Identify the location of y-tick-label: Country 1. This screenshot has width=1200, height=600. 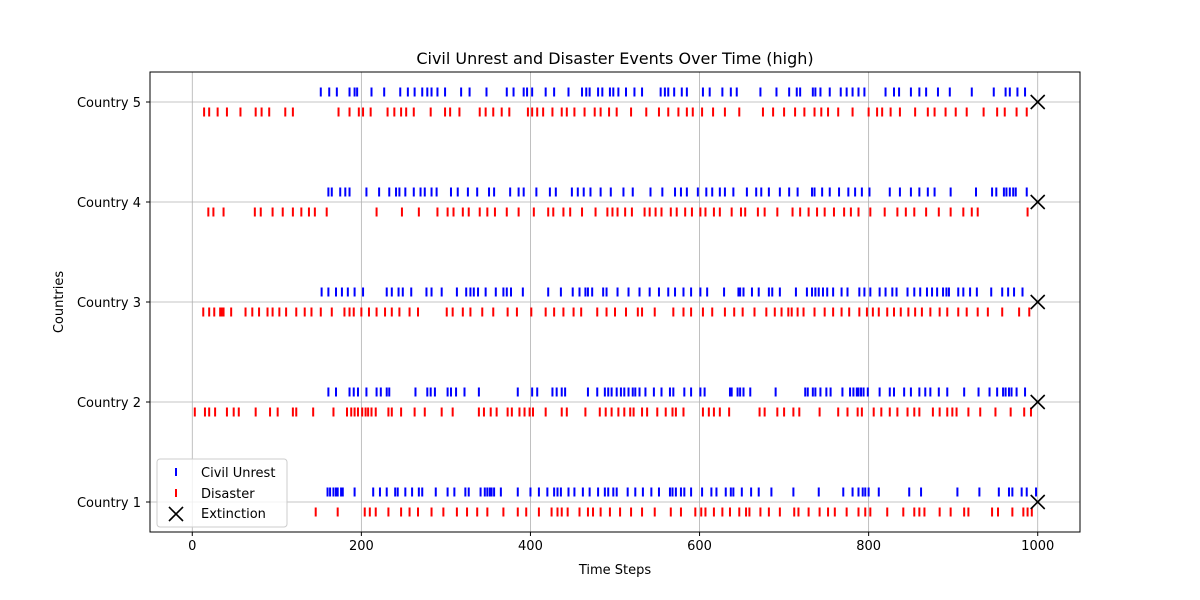
(109, 503).